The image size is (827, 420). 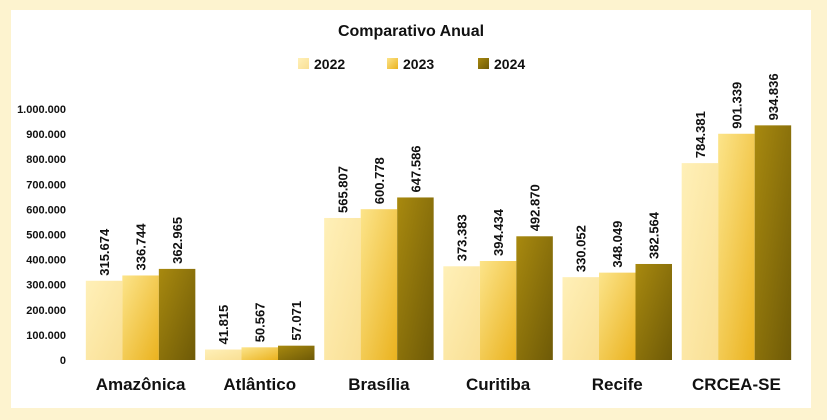 What do you see at coordinates (415, 278) in the screenshot?
I see `bar-Brasília-2024` at bounding box center [415, 278].